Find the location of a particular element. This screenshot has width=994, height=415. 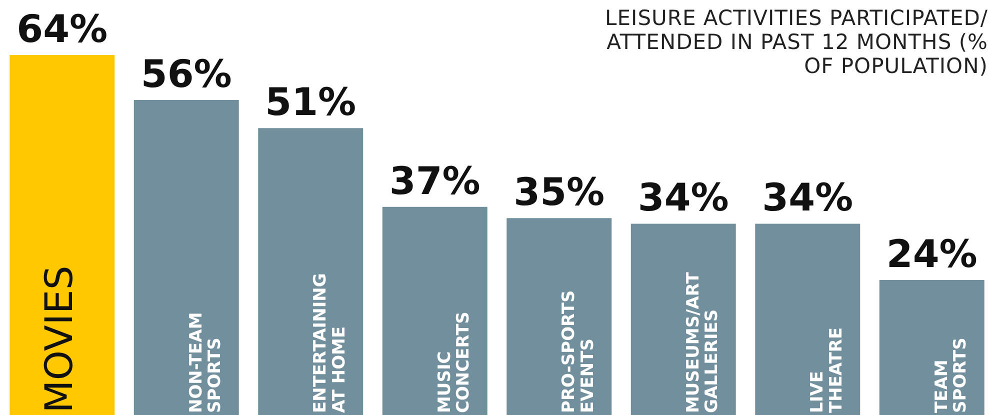

x-tick-label: MOVIES is located at coordinates (59, 339).